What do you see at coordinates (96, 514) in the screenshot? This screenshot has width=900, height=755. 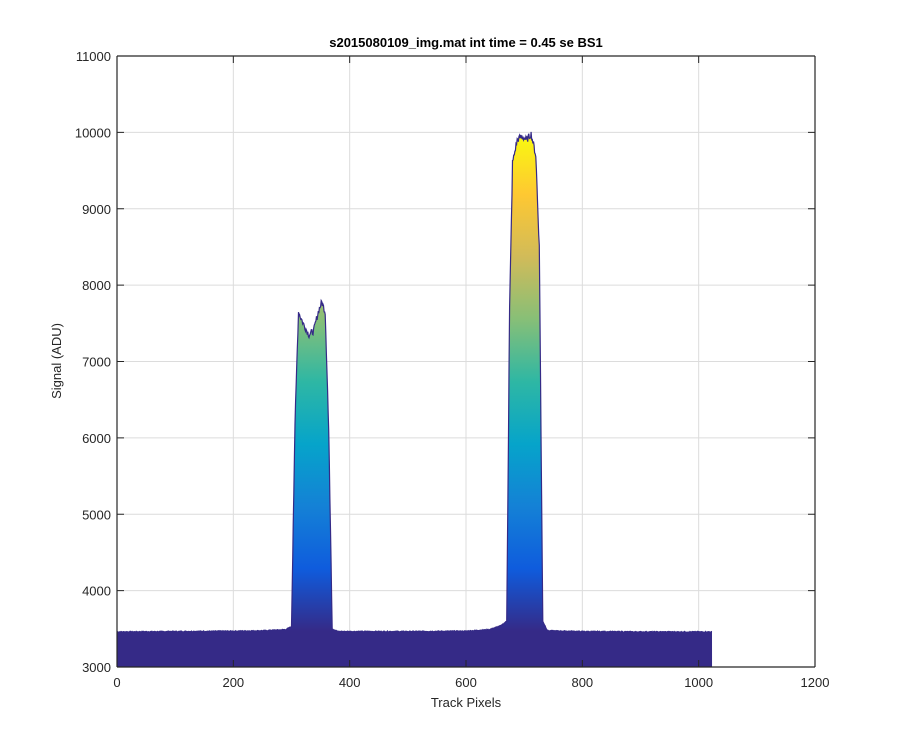 I see `y-tick-label: 5000` at bounding box center [96, 514].